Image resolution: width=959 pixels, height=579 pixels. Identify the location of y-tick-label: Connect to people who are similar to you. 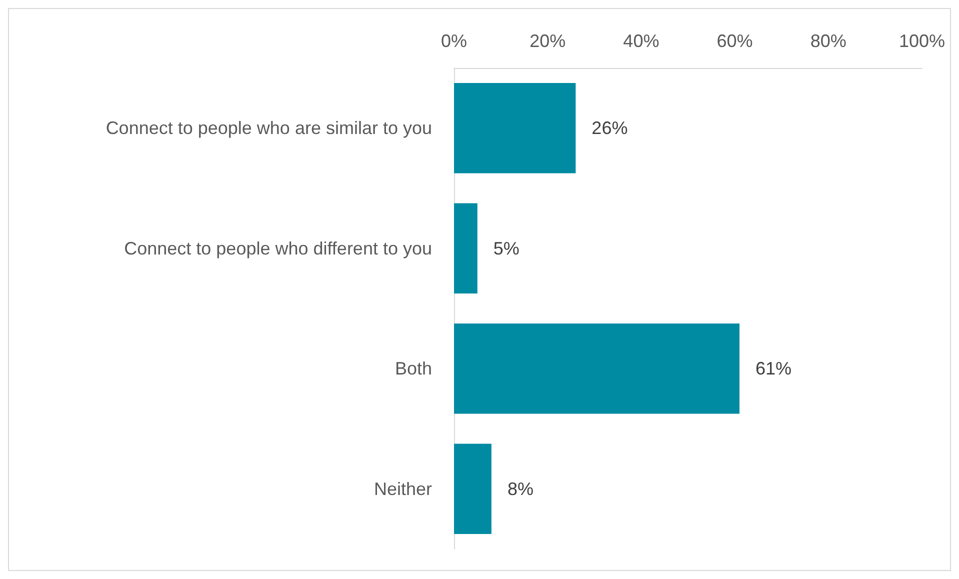
(269, 128).